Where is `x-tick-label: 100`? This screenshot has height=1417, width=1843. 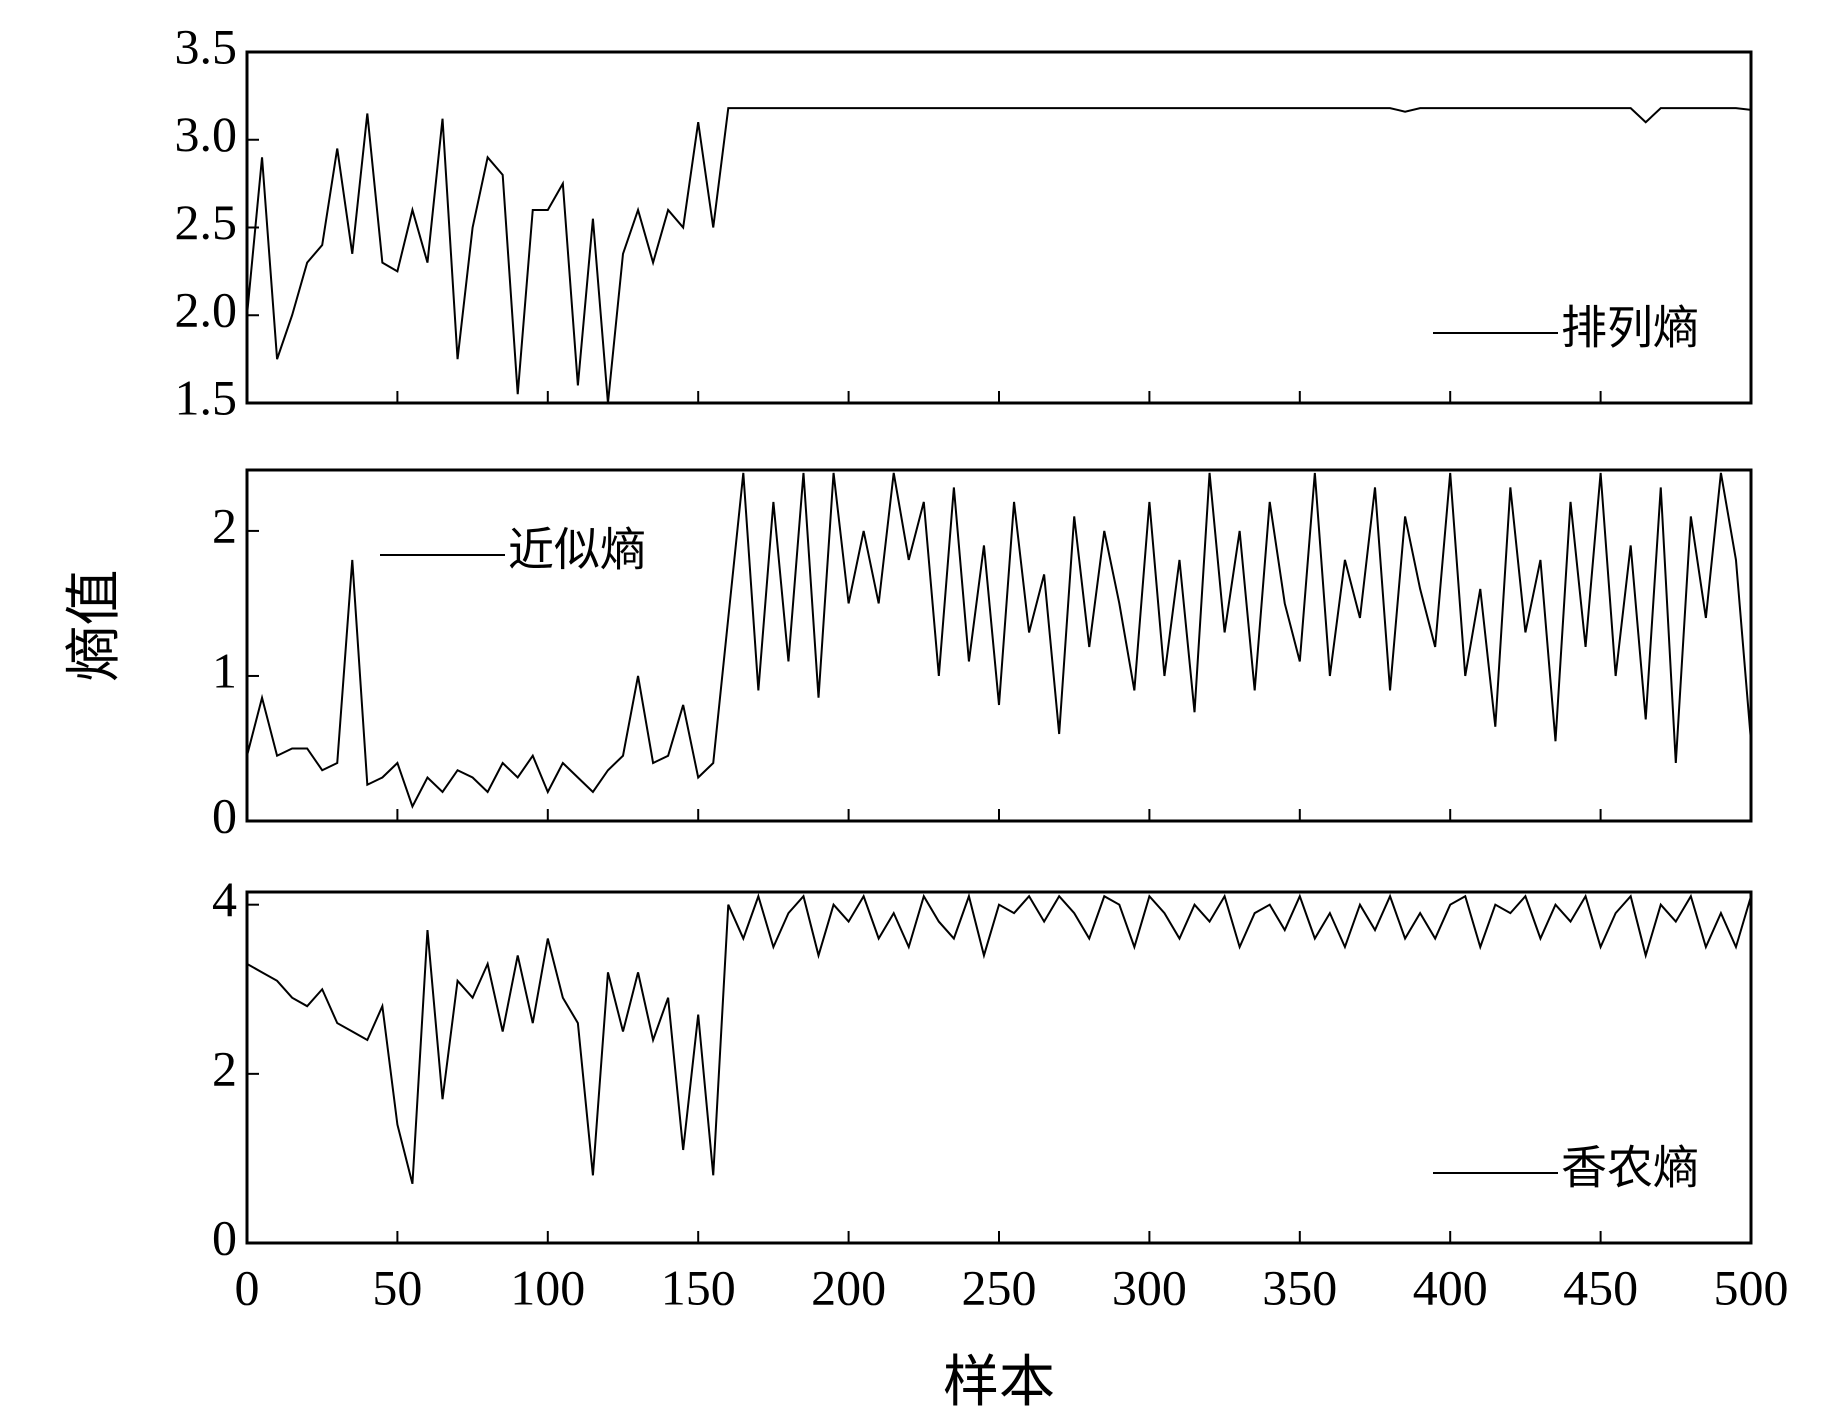
x-tick-label: 100 is located at coordinates (547, 1287).